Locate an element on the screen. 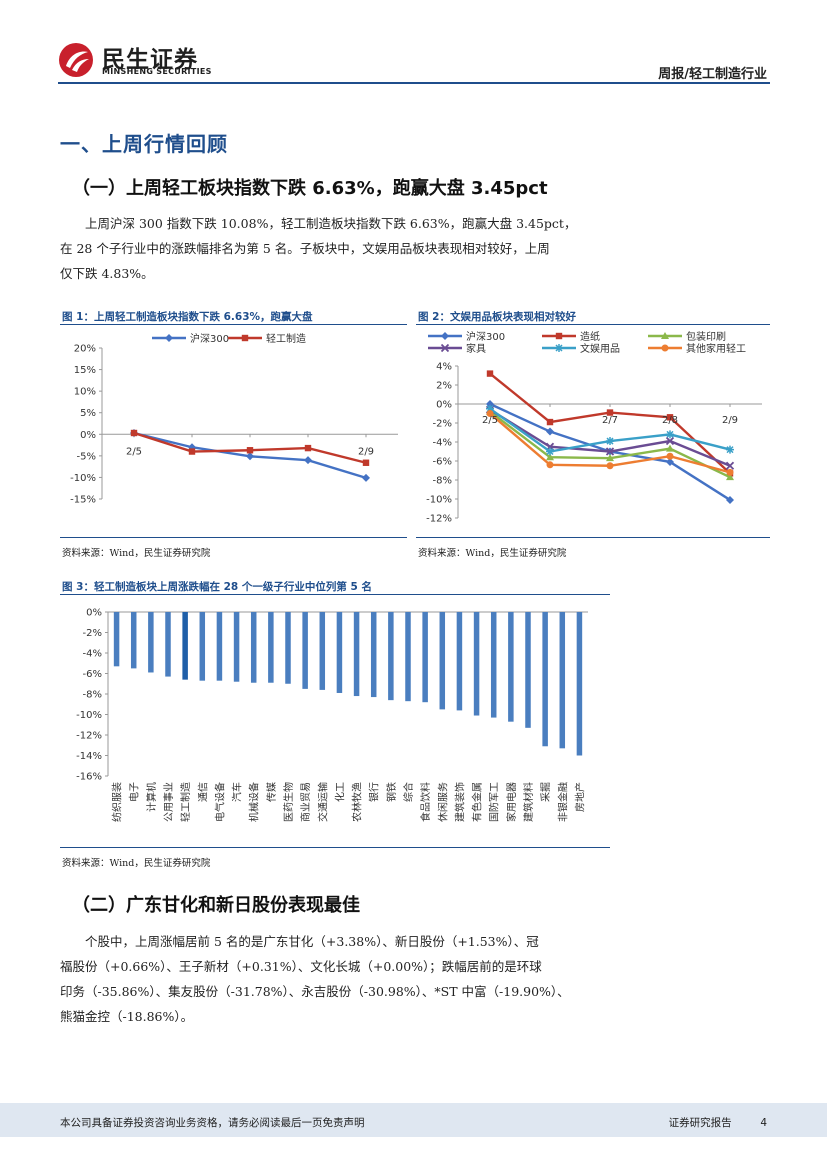 Image resolution: width=827 pixels, height=1169 pixels. x-tick-label: 2/5 is located at coordinates (490, 420).